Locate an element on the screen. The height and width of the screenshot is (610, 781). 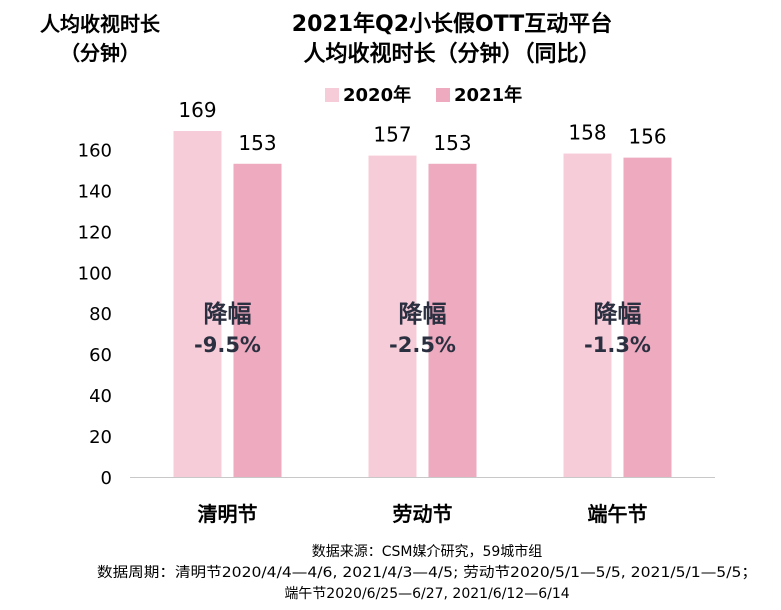
y-tick-label: 0 is located at coordinates (106, 478).